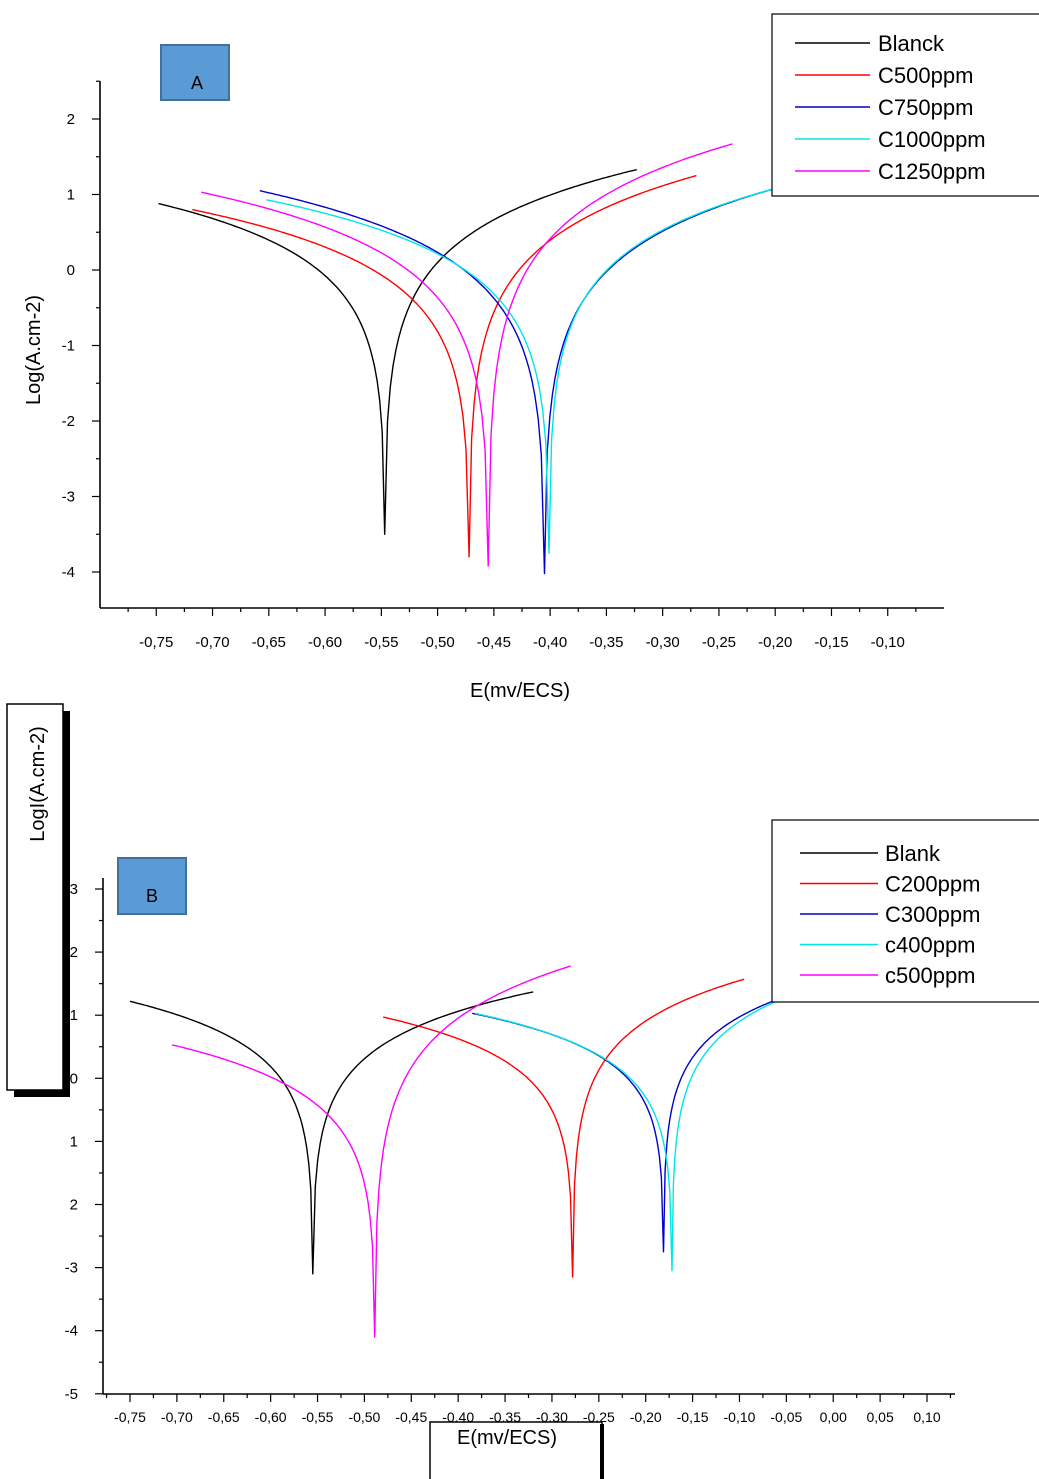 The height and width of the screenshot is (1479, 1039). I want to click on chart-b-panel-label: B, so click(152, 886).